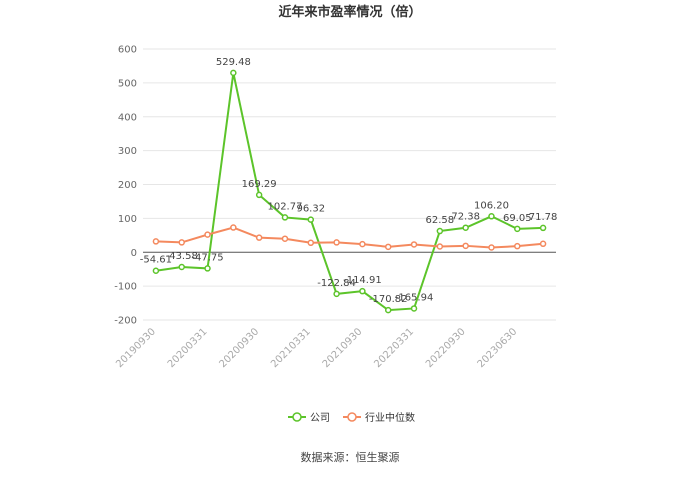  Describe the element at coordinates (543, 217) in the screenshot. I see `data-label: 71.78` at that location.